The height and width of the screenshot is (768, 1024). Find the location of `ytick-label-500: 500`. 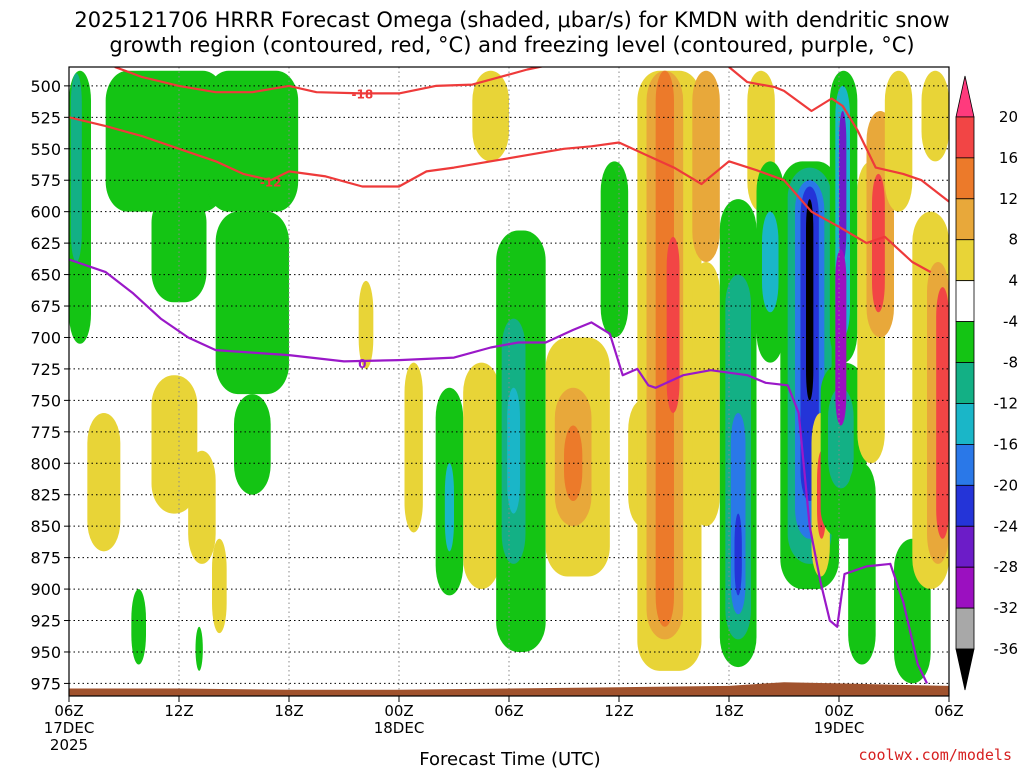

ytick-label-500: 500 is located at coordinates (45, 86).